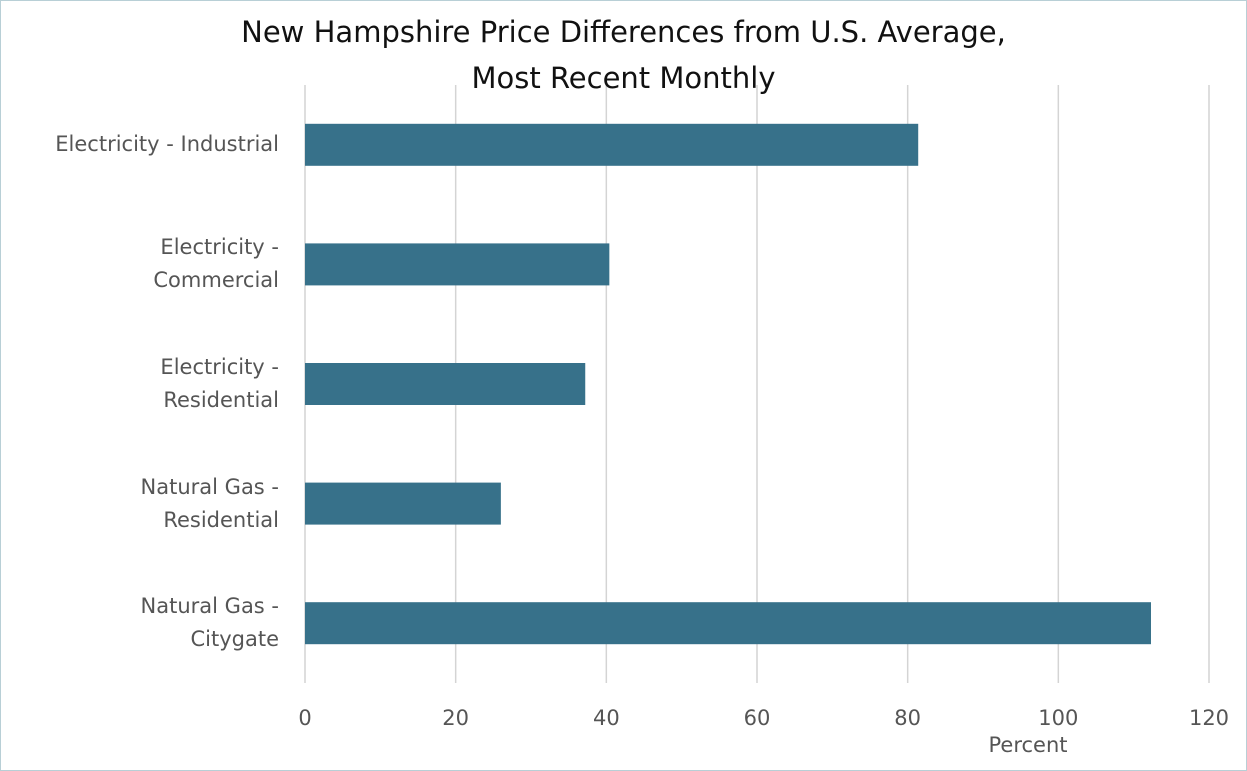 This screenshot has width=1247, height=771. Describe the element at coordinates (606, 718) in the screenshot. I see `x-tick-label: 40` at that location.